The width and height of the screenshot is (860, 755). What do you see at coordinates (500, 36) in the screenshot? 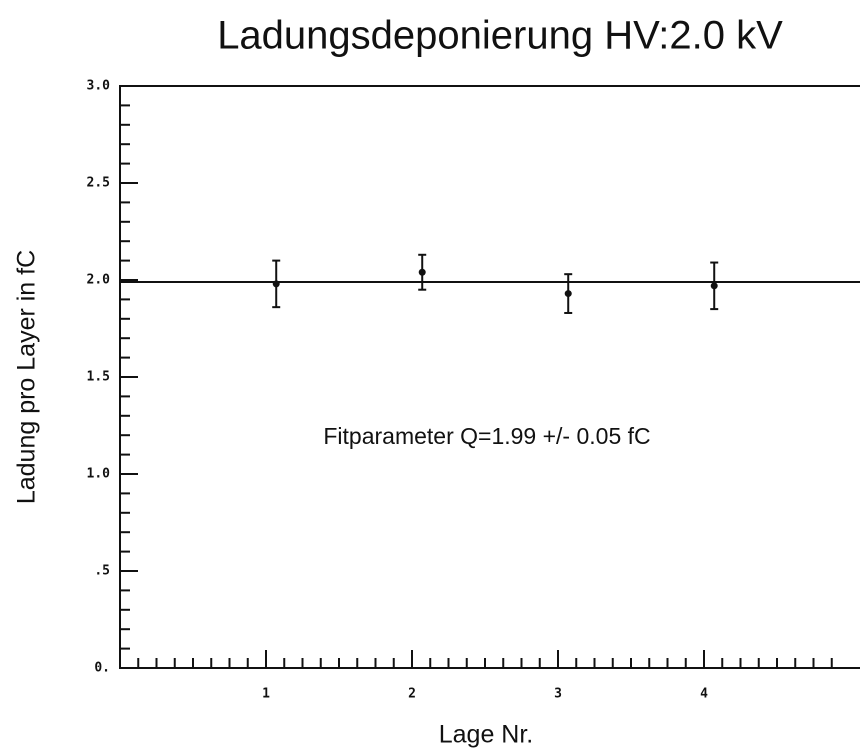
I see `chart-title: Ladungsdeponierung HV:2.0 kV` at bounding box center [500, 36].